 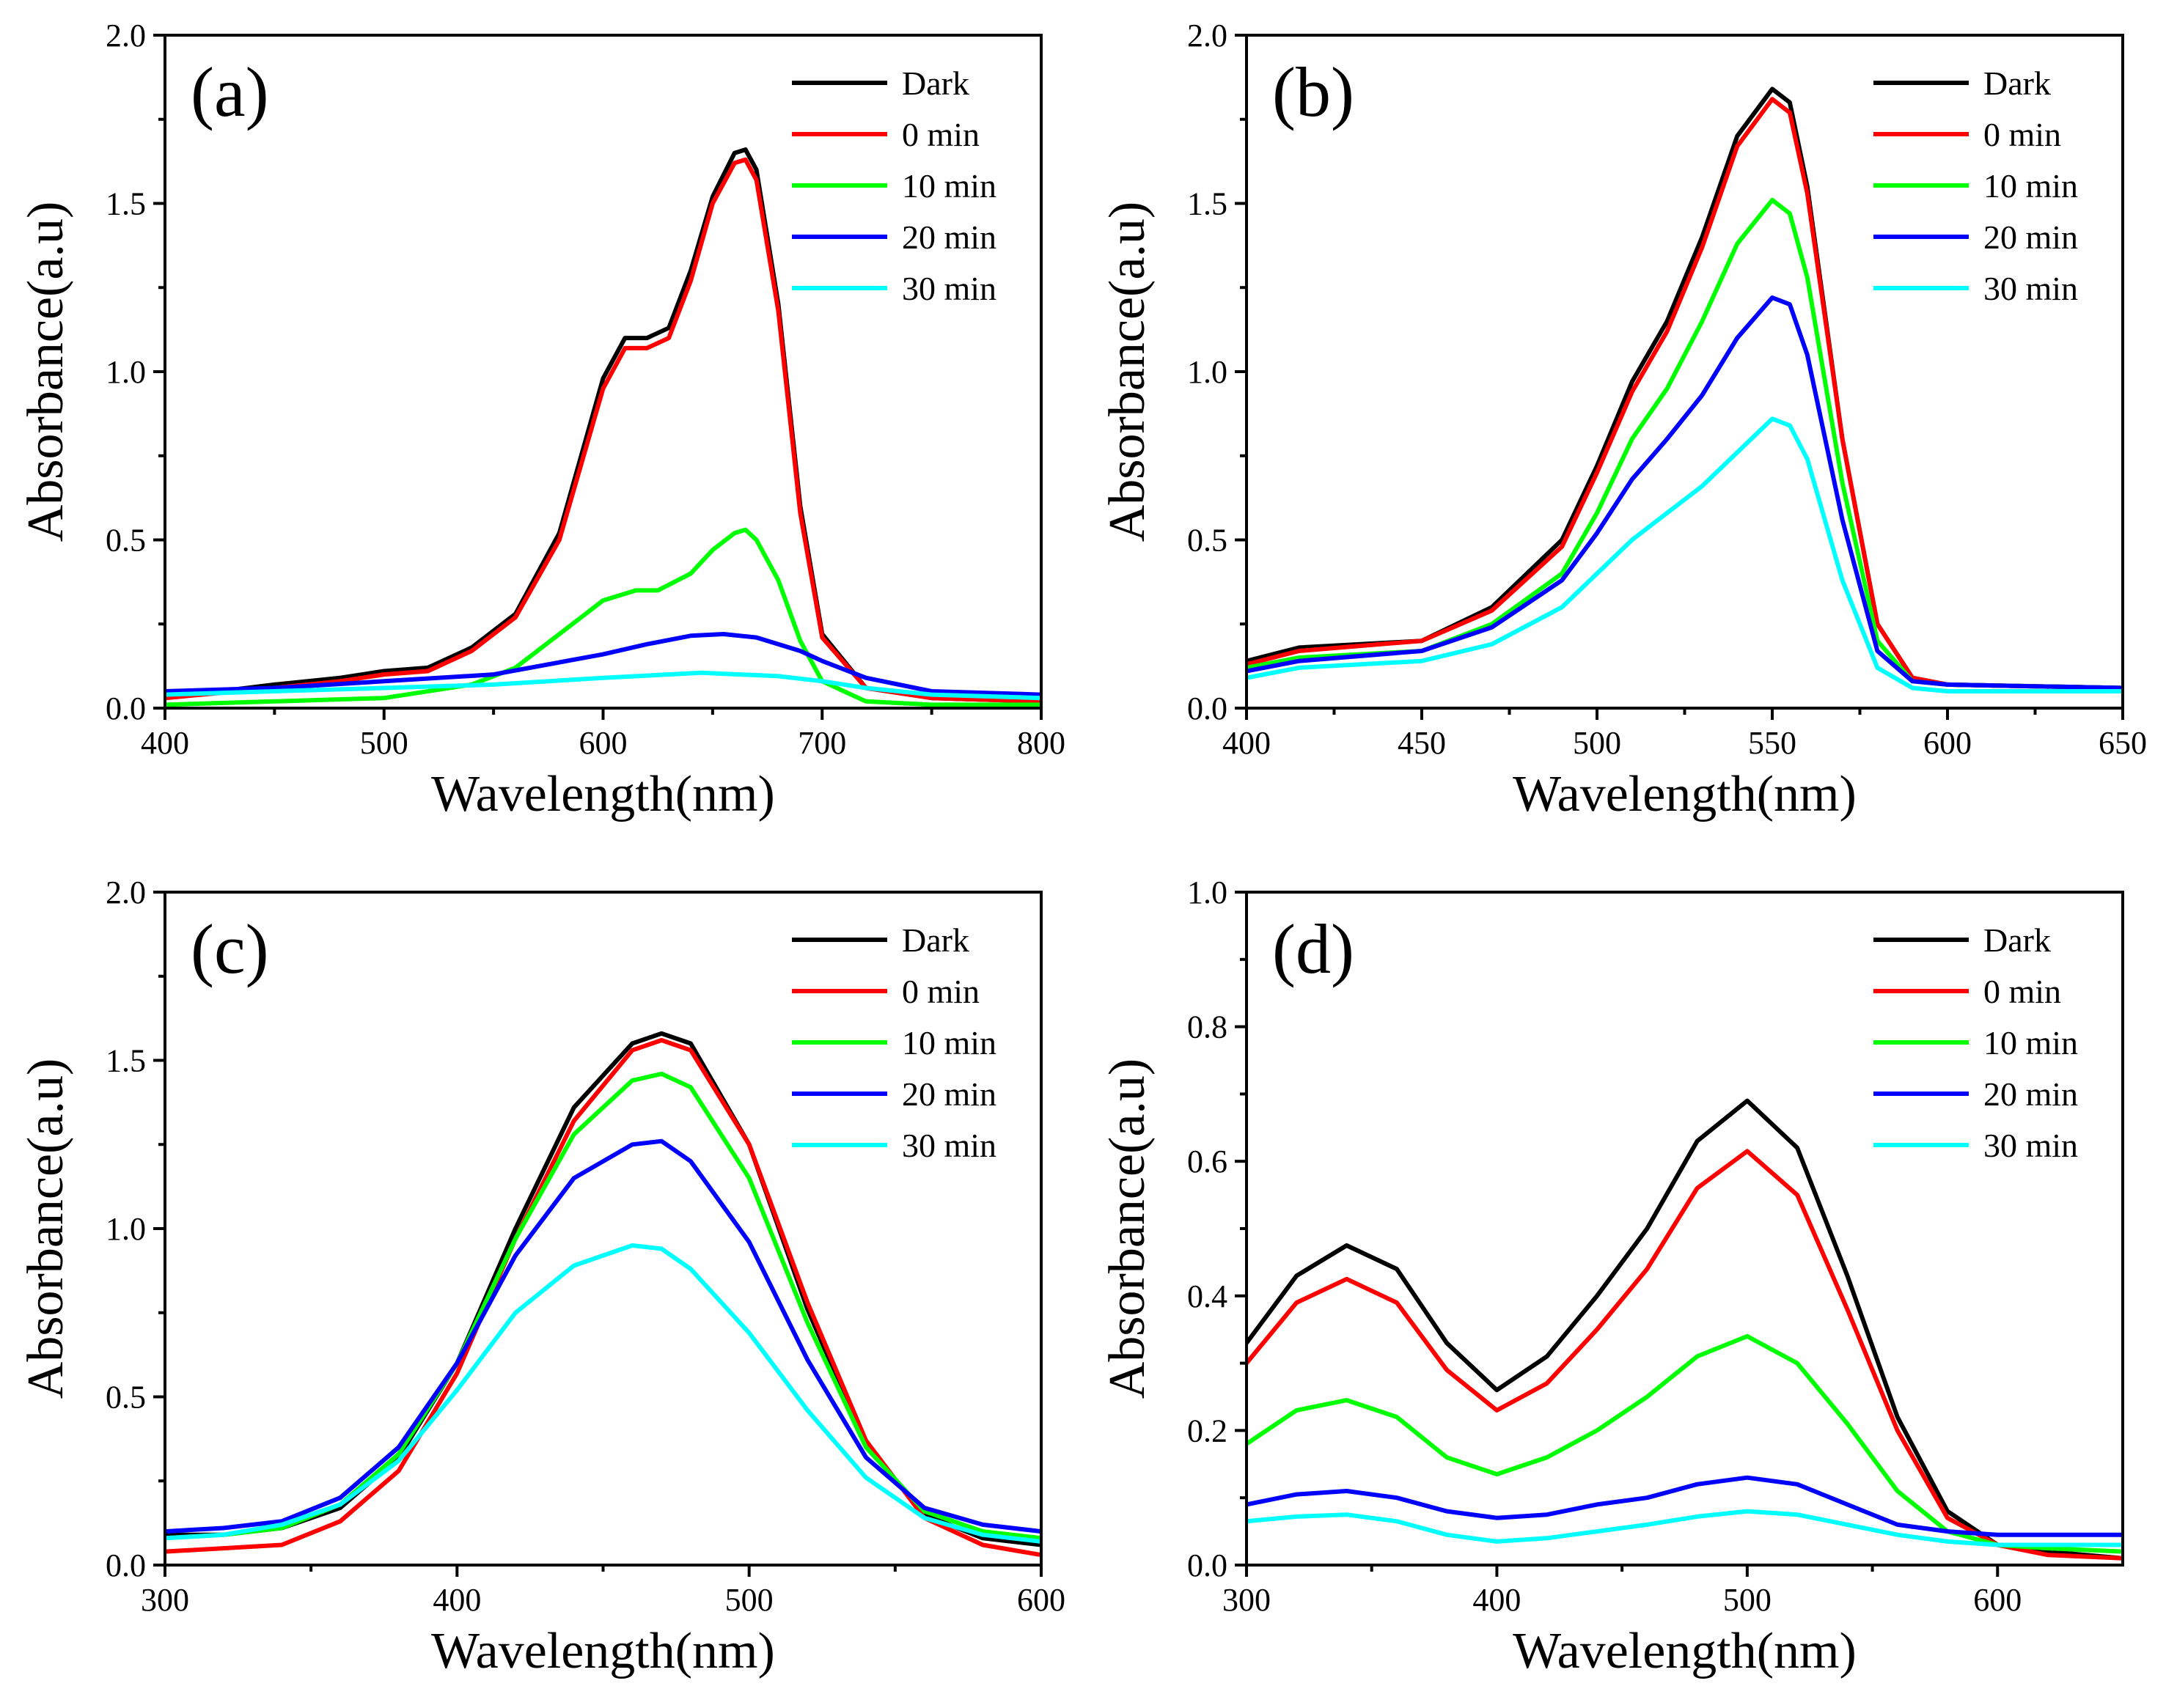 I want to click on panel-label: (d), so click(x=1313, y=949).